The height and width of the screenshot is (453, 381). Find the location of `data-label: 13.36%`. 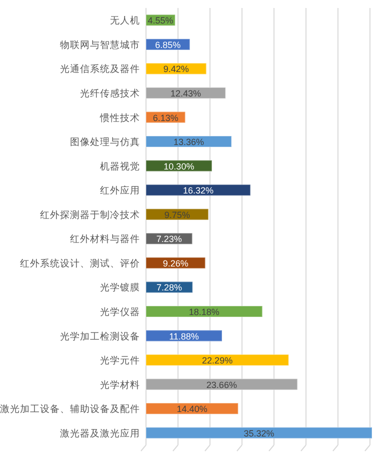

data-label: 13.36% is located at coordinates (188, 142).